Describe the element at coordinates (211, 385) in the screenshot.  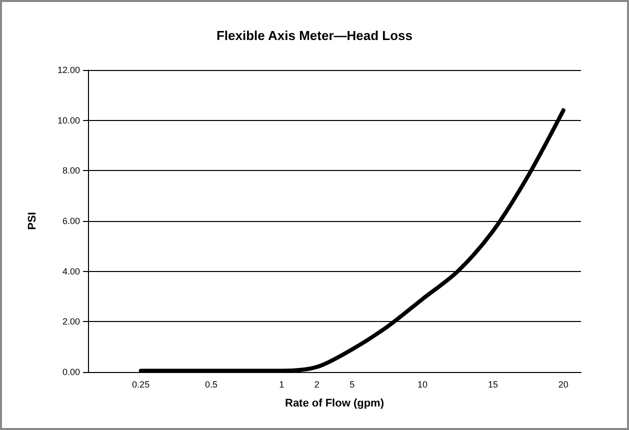
I see `x-tick-label: 0.5` at that location.